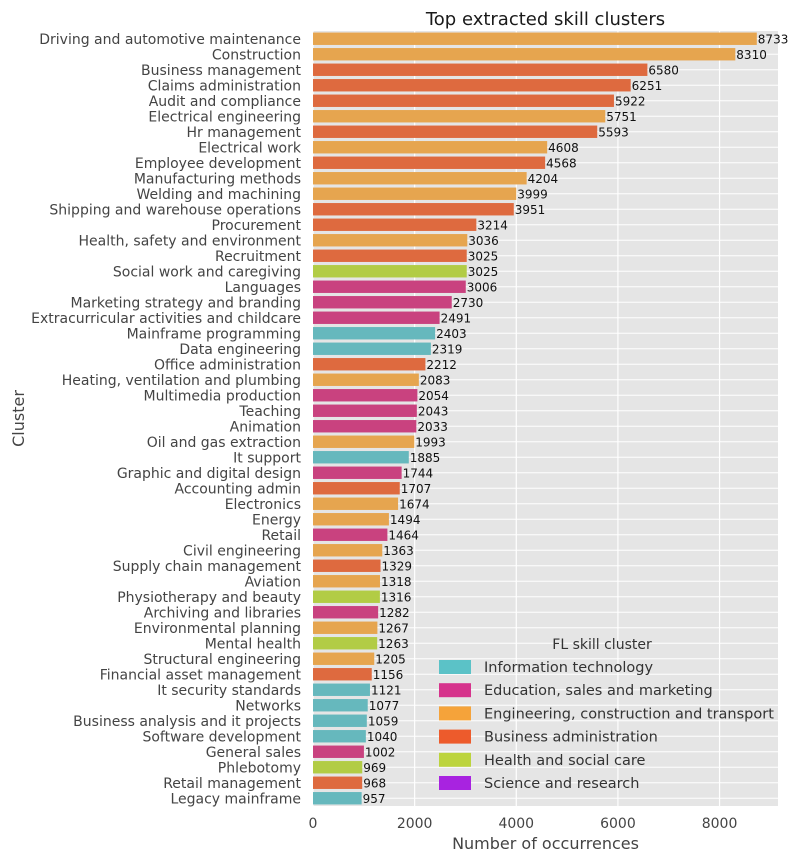  I want to click on y-tick-label: Audit and compliance, so click(225, 102).